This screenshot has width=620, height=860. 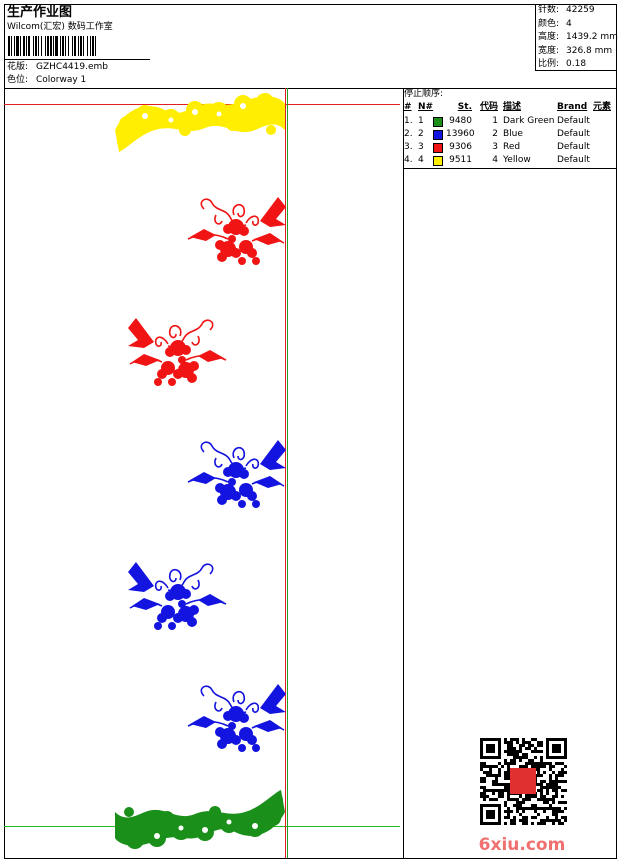 What do you see at coordinates (464, 107) in the screenshot?
I see `column-header: St.` at bounding box center [464, 107].